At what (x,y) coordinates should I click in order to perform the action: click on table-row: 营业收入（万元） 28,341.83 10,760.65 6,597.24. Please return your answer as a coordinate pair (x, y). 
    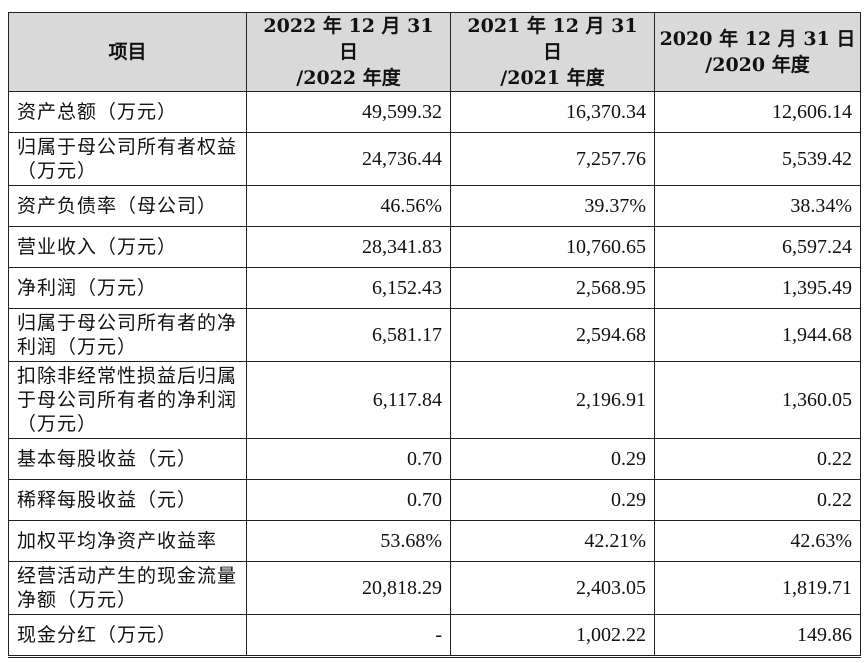
    Looking at the image, I should click on (434, 247).